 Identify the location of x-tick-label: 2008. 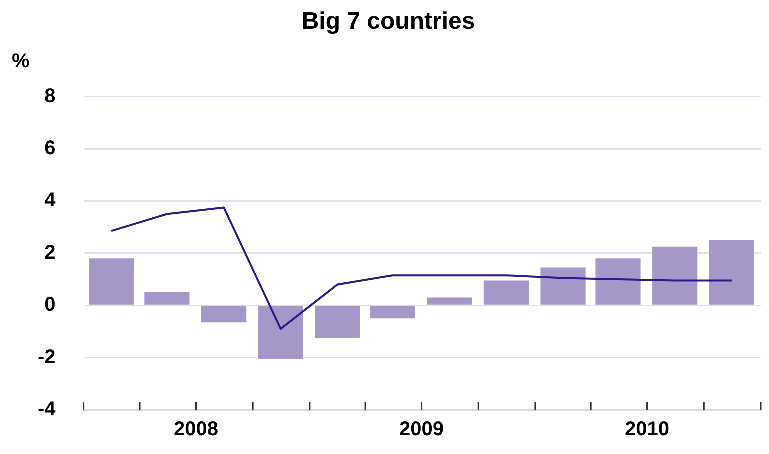
(196, 429).